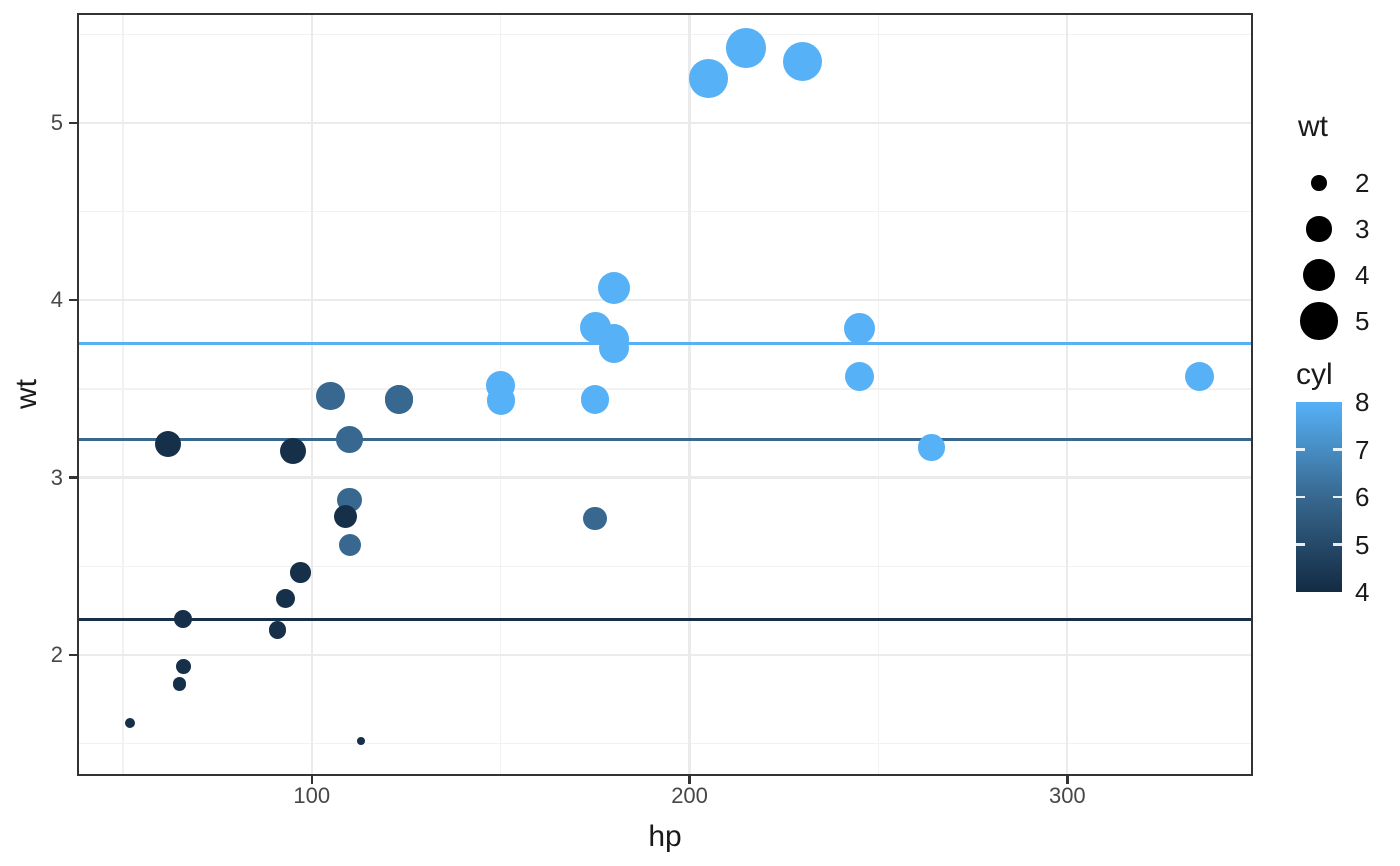 This screenshot has height=866, width=1400. What do you see at coordinates (1362, 497) in the screenshot?
I see `colorbar-tick-label: 6` at bounding box center [1362, 497].